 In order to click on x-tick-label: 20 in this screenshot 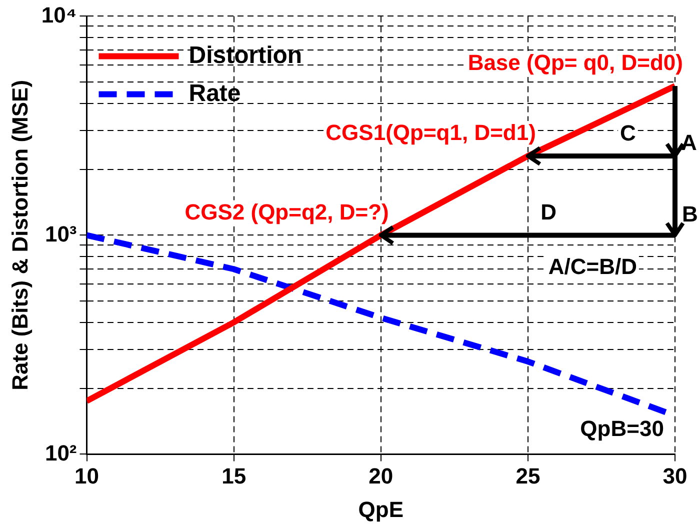, I will do `click(381, 475)`.